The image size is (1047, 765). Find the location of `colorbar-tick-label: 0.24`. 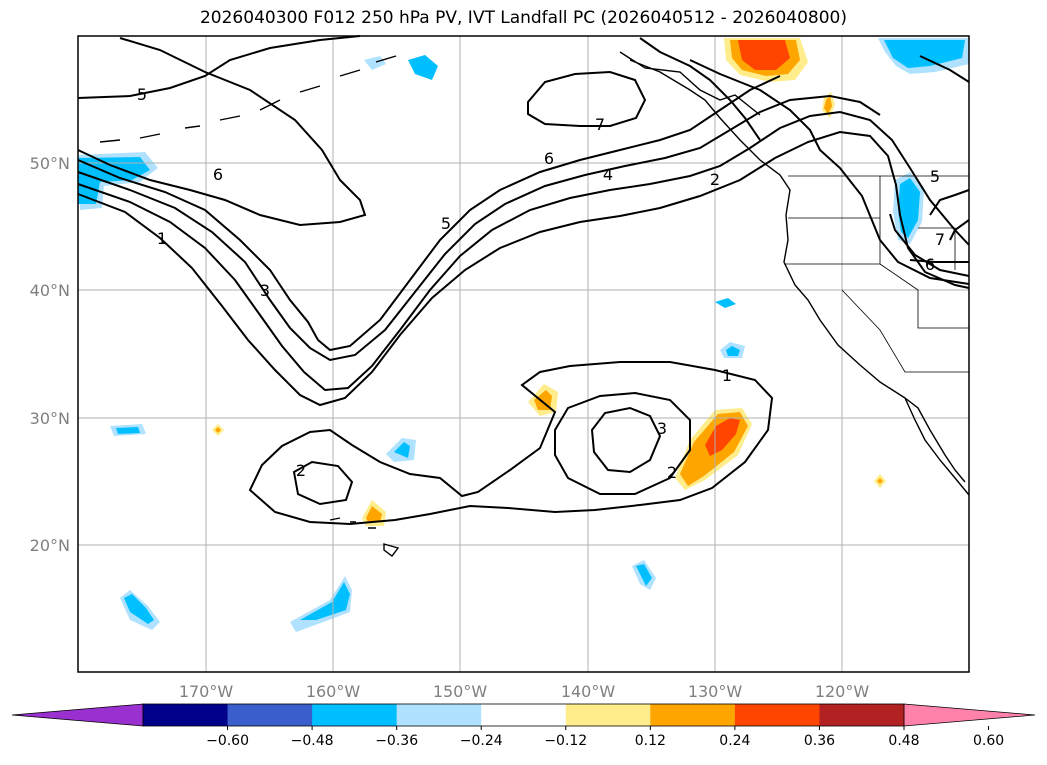

colorbar-tick-label: 0.24 is located at coordinates (734, 741).